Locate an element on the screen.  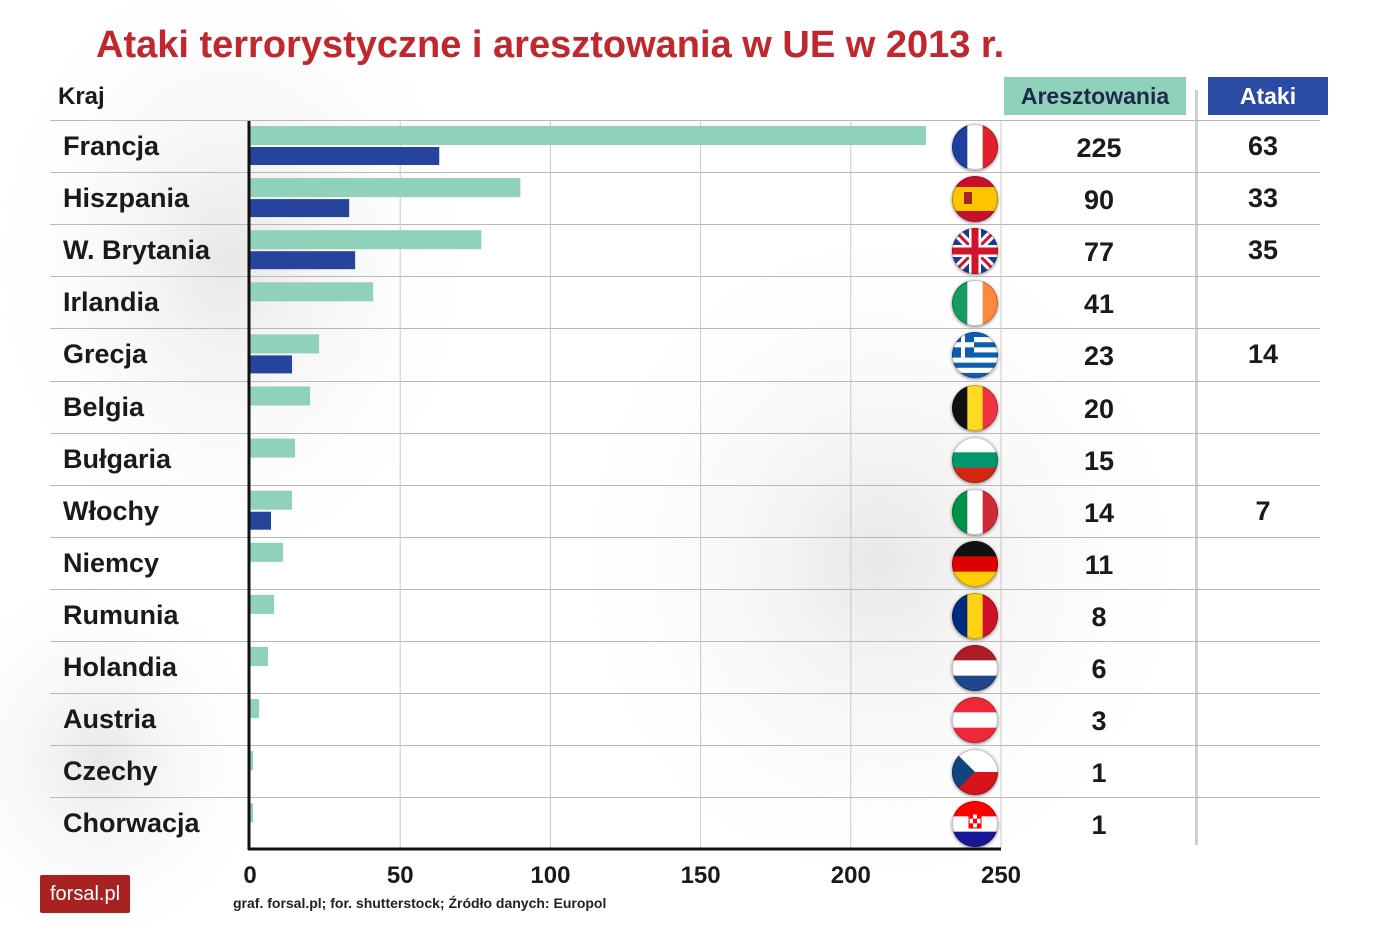
x-tick-label: 150 is located at coordinates (701, 875).